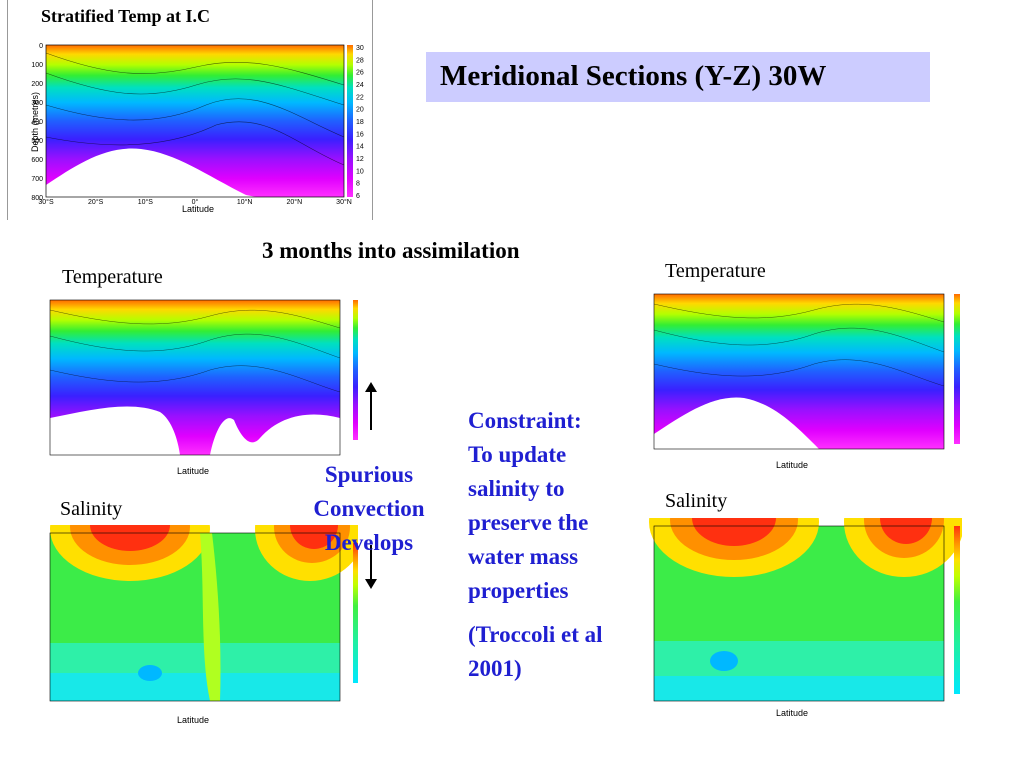  What do you see at coordinates (495, 668) in the screenshot?
I see `citation-line-2: 2001)` at bounding box center [495, 668].